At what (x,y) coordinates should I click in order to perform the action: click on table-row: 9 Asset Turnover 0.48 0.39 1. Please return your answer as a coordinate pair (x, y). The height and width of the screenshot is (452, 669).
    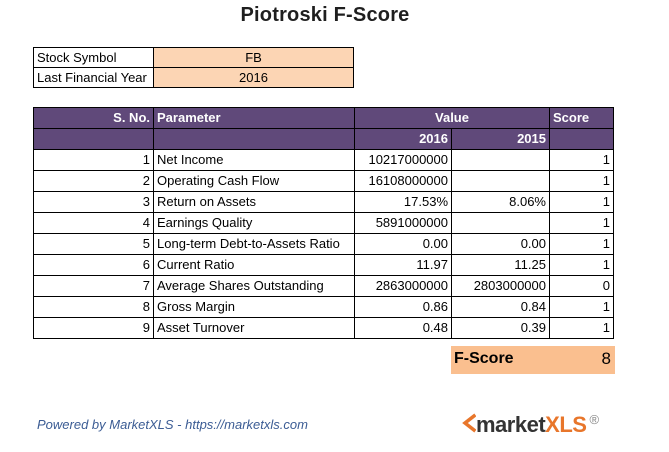
    Looking at the image, I should click on (323, 328).